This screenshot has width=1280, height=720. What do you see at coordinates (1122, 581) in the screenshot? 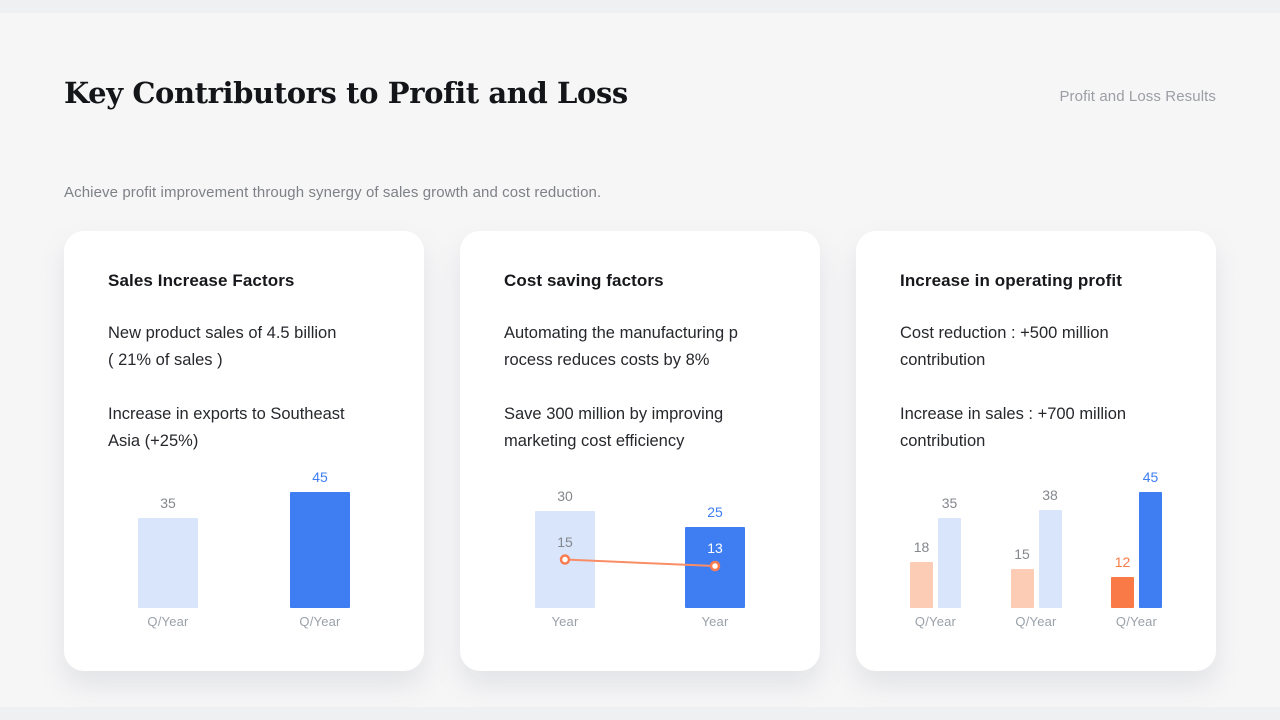
I see `bar: 12` at bounding box center [1122, 581].